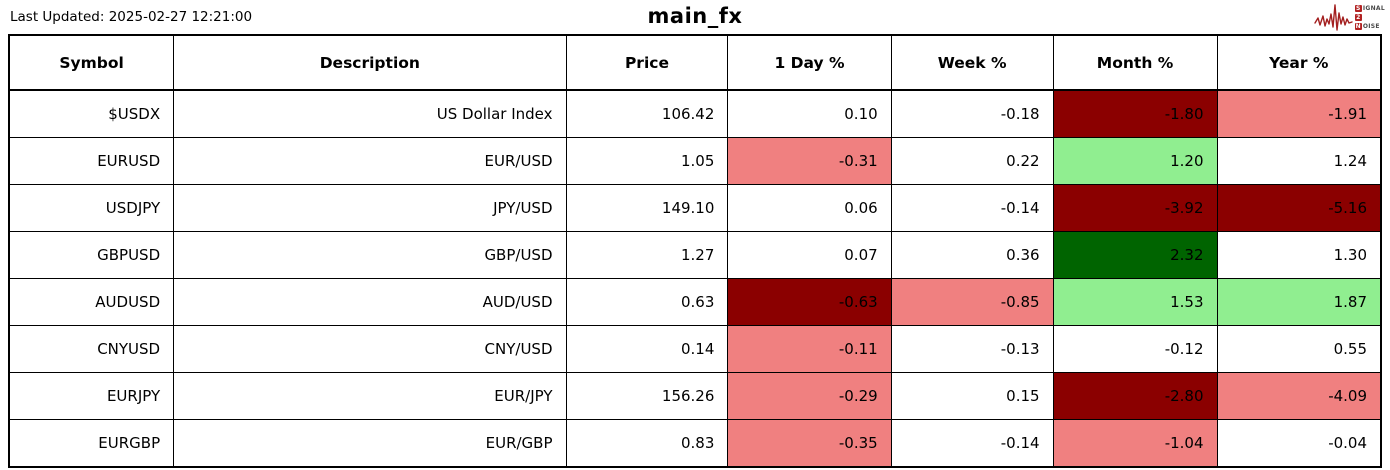 This screenshot has height=470, width=1390. What do you see at coordinates (370, 113) in the screenshot?
I see `description-cell: US Dollar Index` at bounding box center [370, 113].